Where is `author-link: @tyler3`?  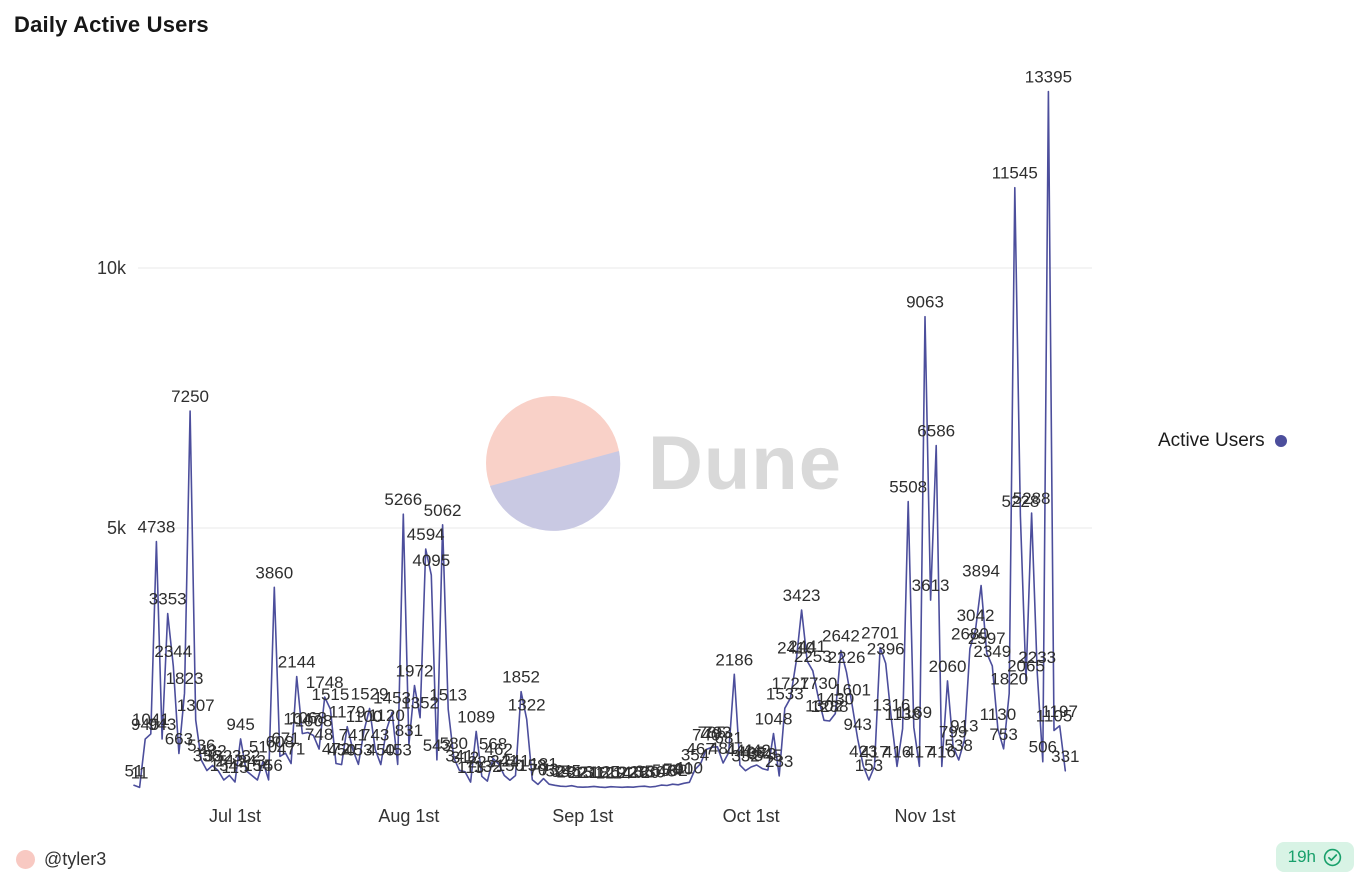
author-link: @tyler3 is located at coordinates (61, 859).